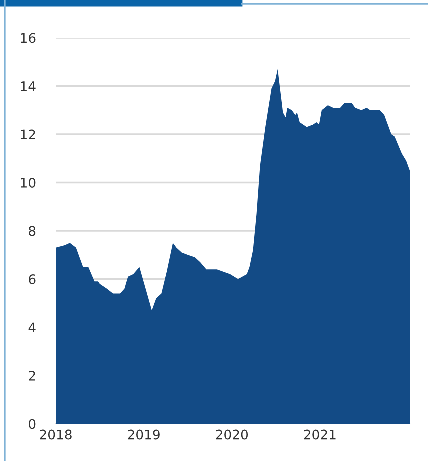 This screenshot has width=428, height=461. What do you see at coordinates (32, 279) in the screenshot?
I see `y-tick-label: 6` at bounding box center [32, 279].